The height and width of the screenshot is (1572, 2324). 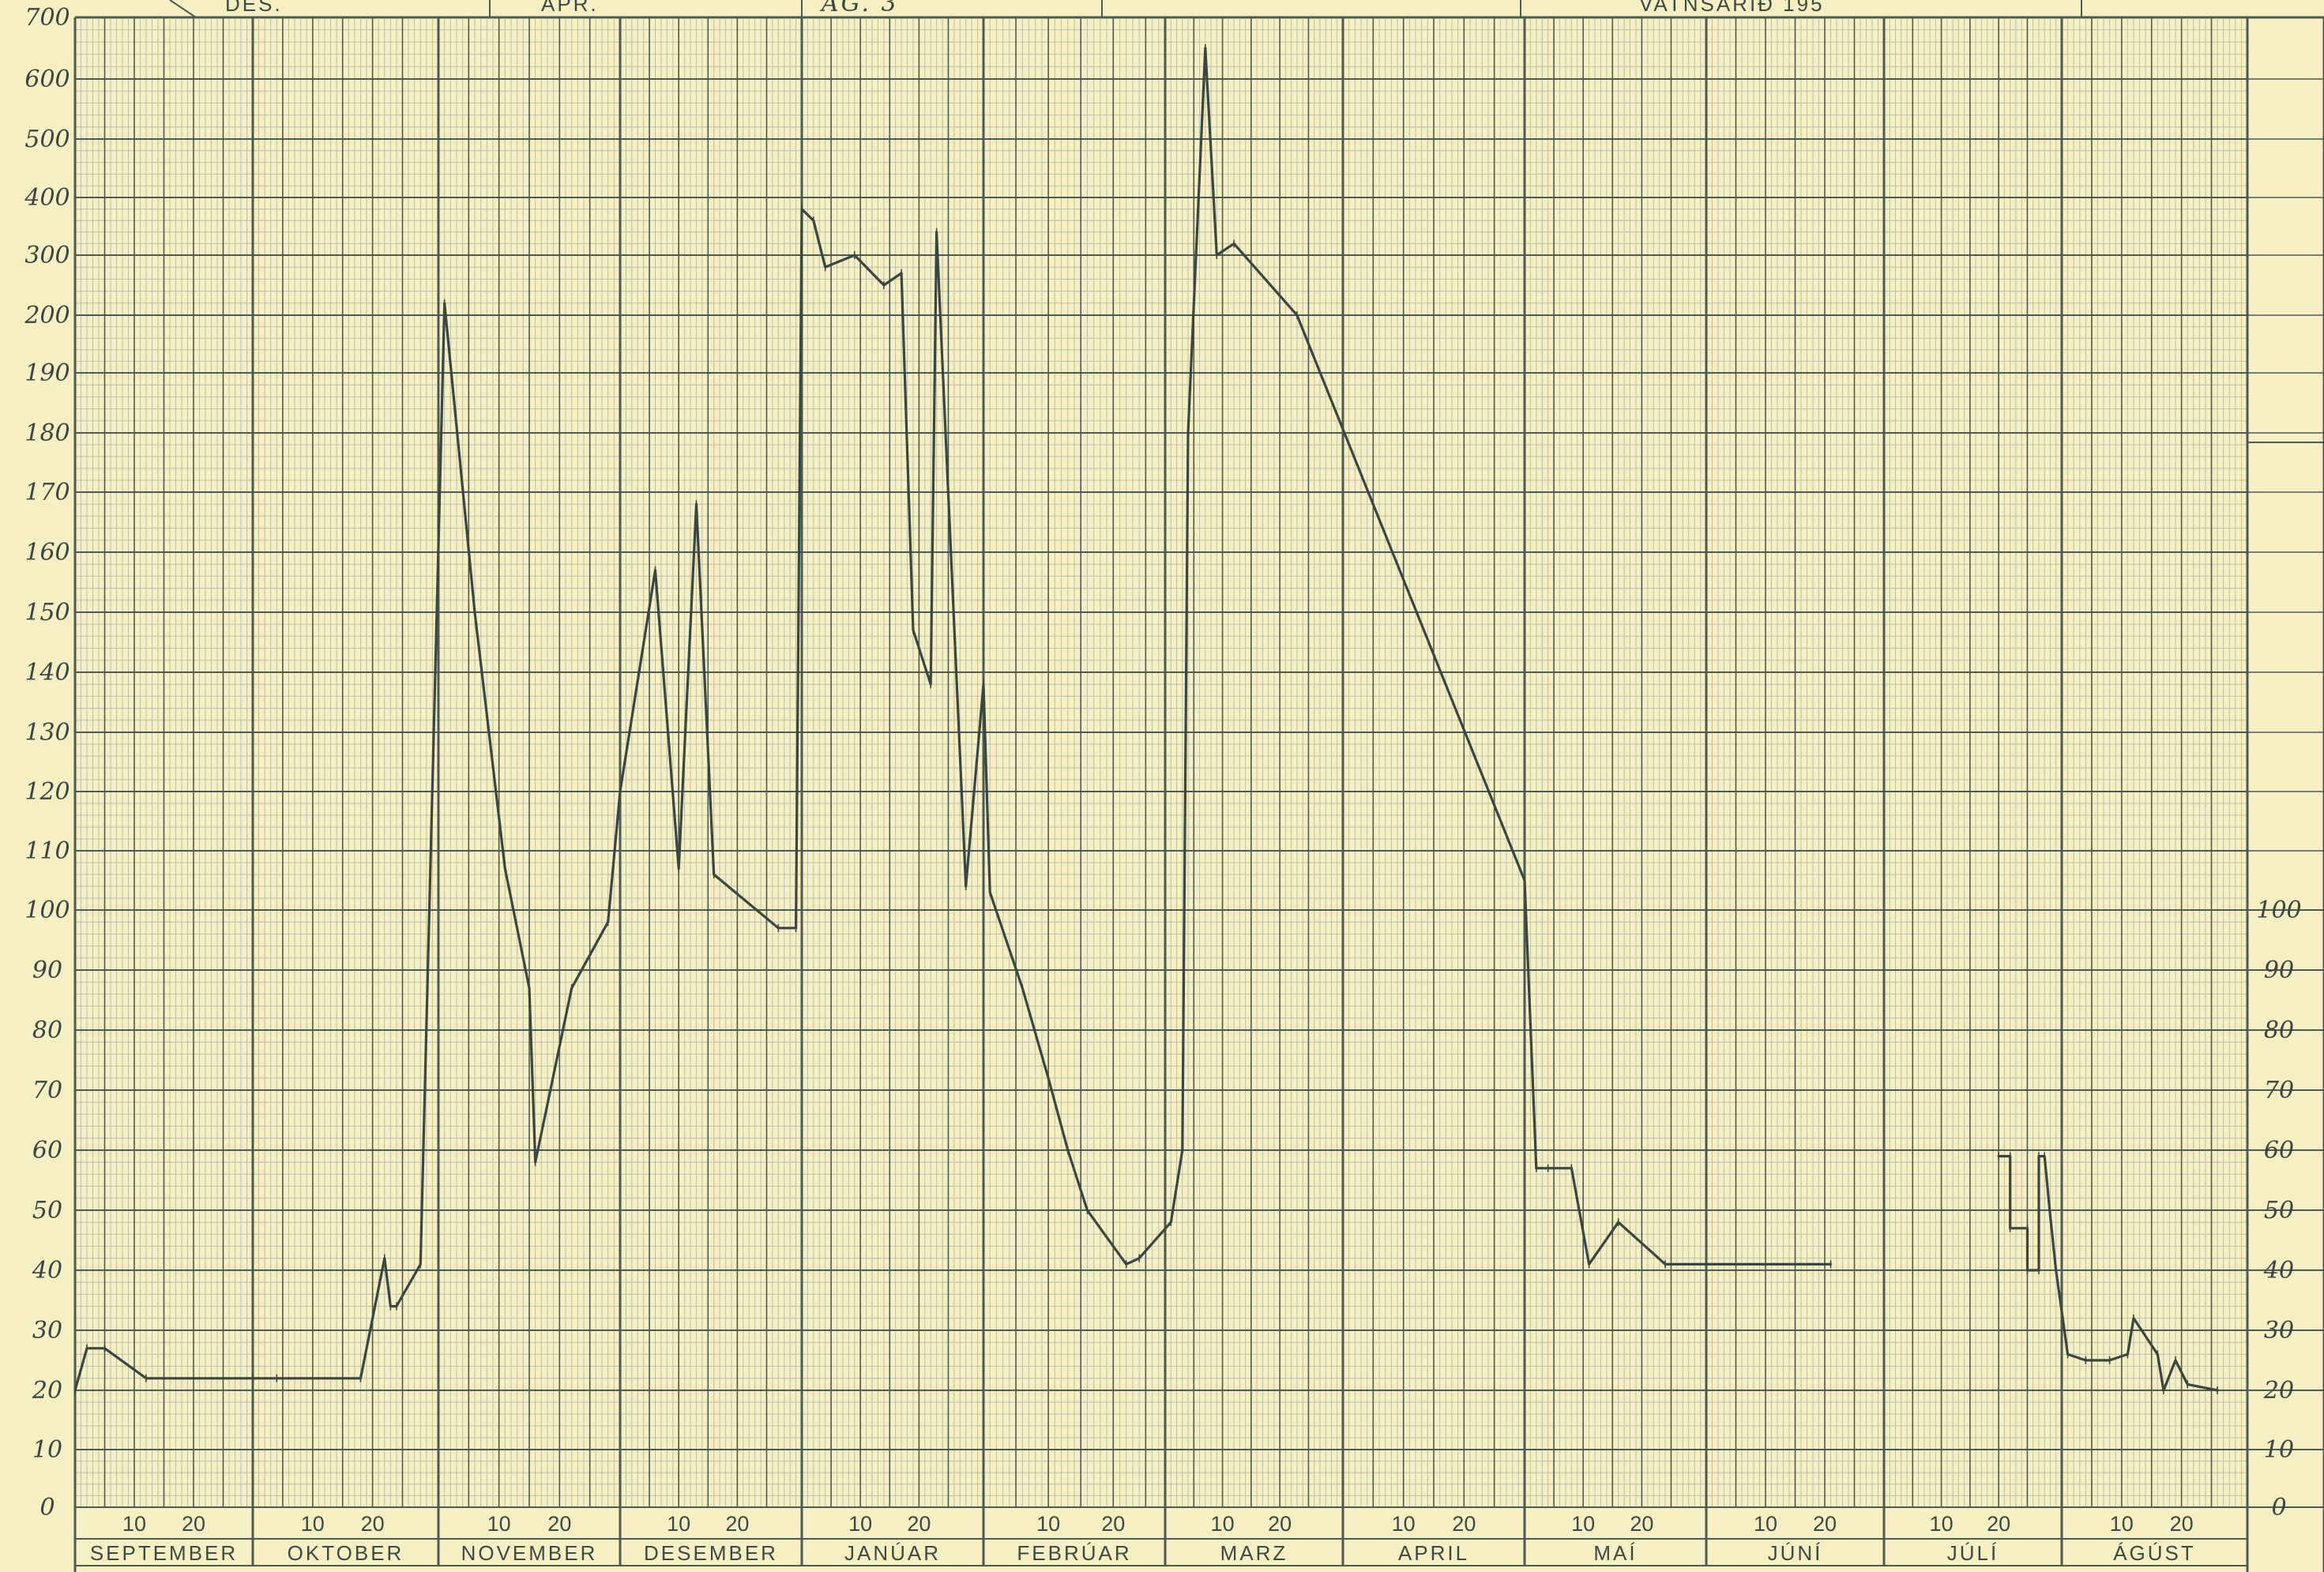 I want to click on y-axis-right: 0 10 20 30 40 50 60 70 80 90 100, so click(x=2278, y=1209).